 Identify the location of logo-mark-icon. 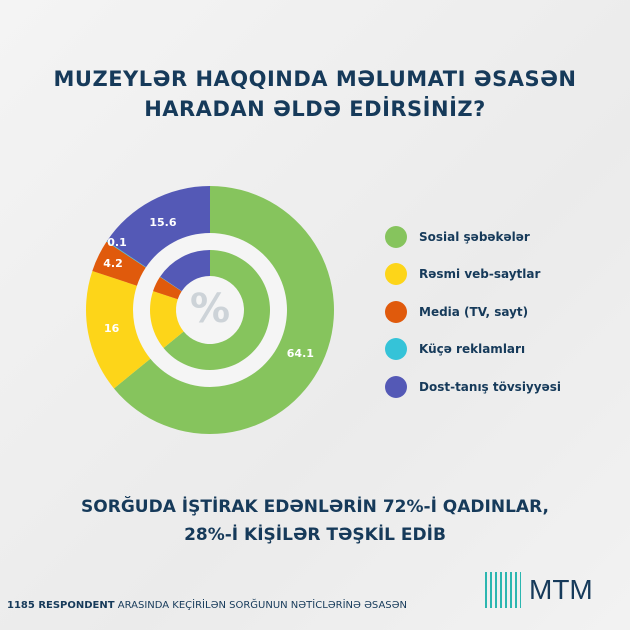
(503, 590).